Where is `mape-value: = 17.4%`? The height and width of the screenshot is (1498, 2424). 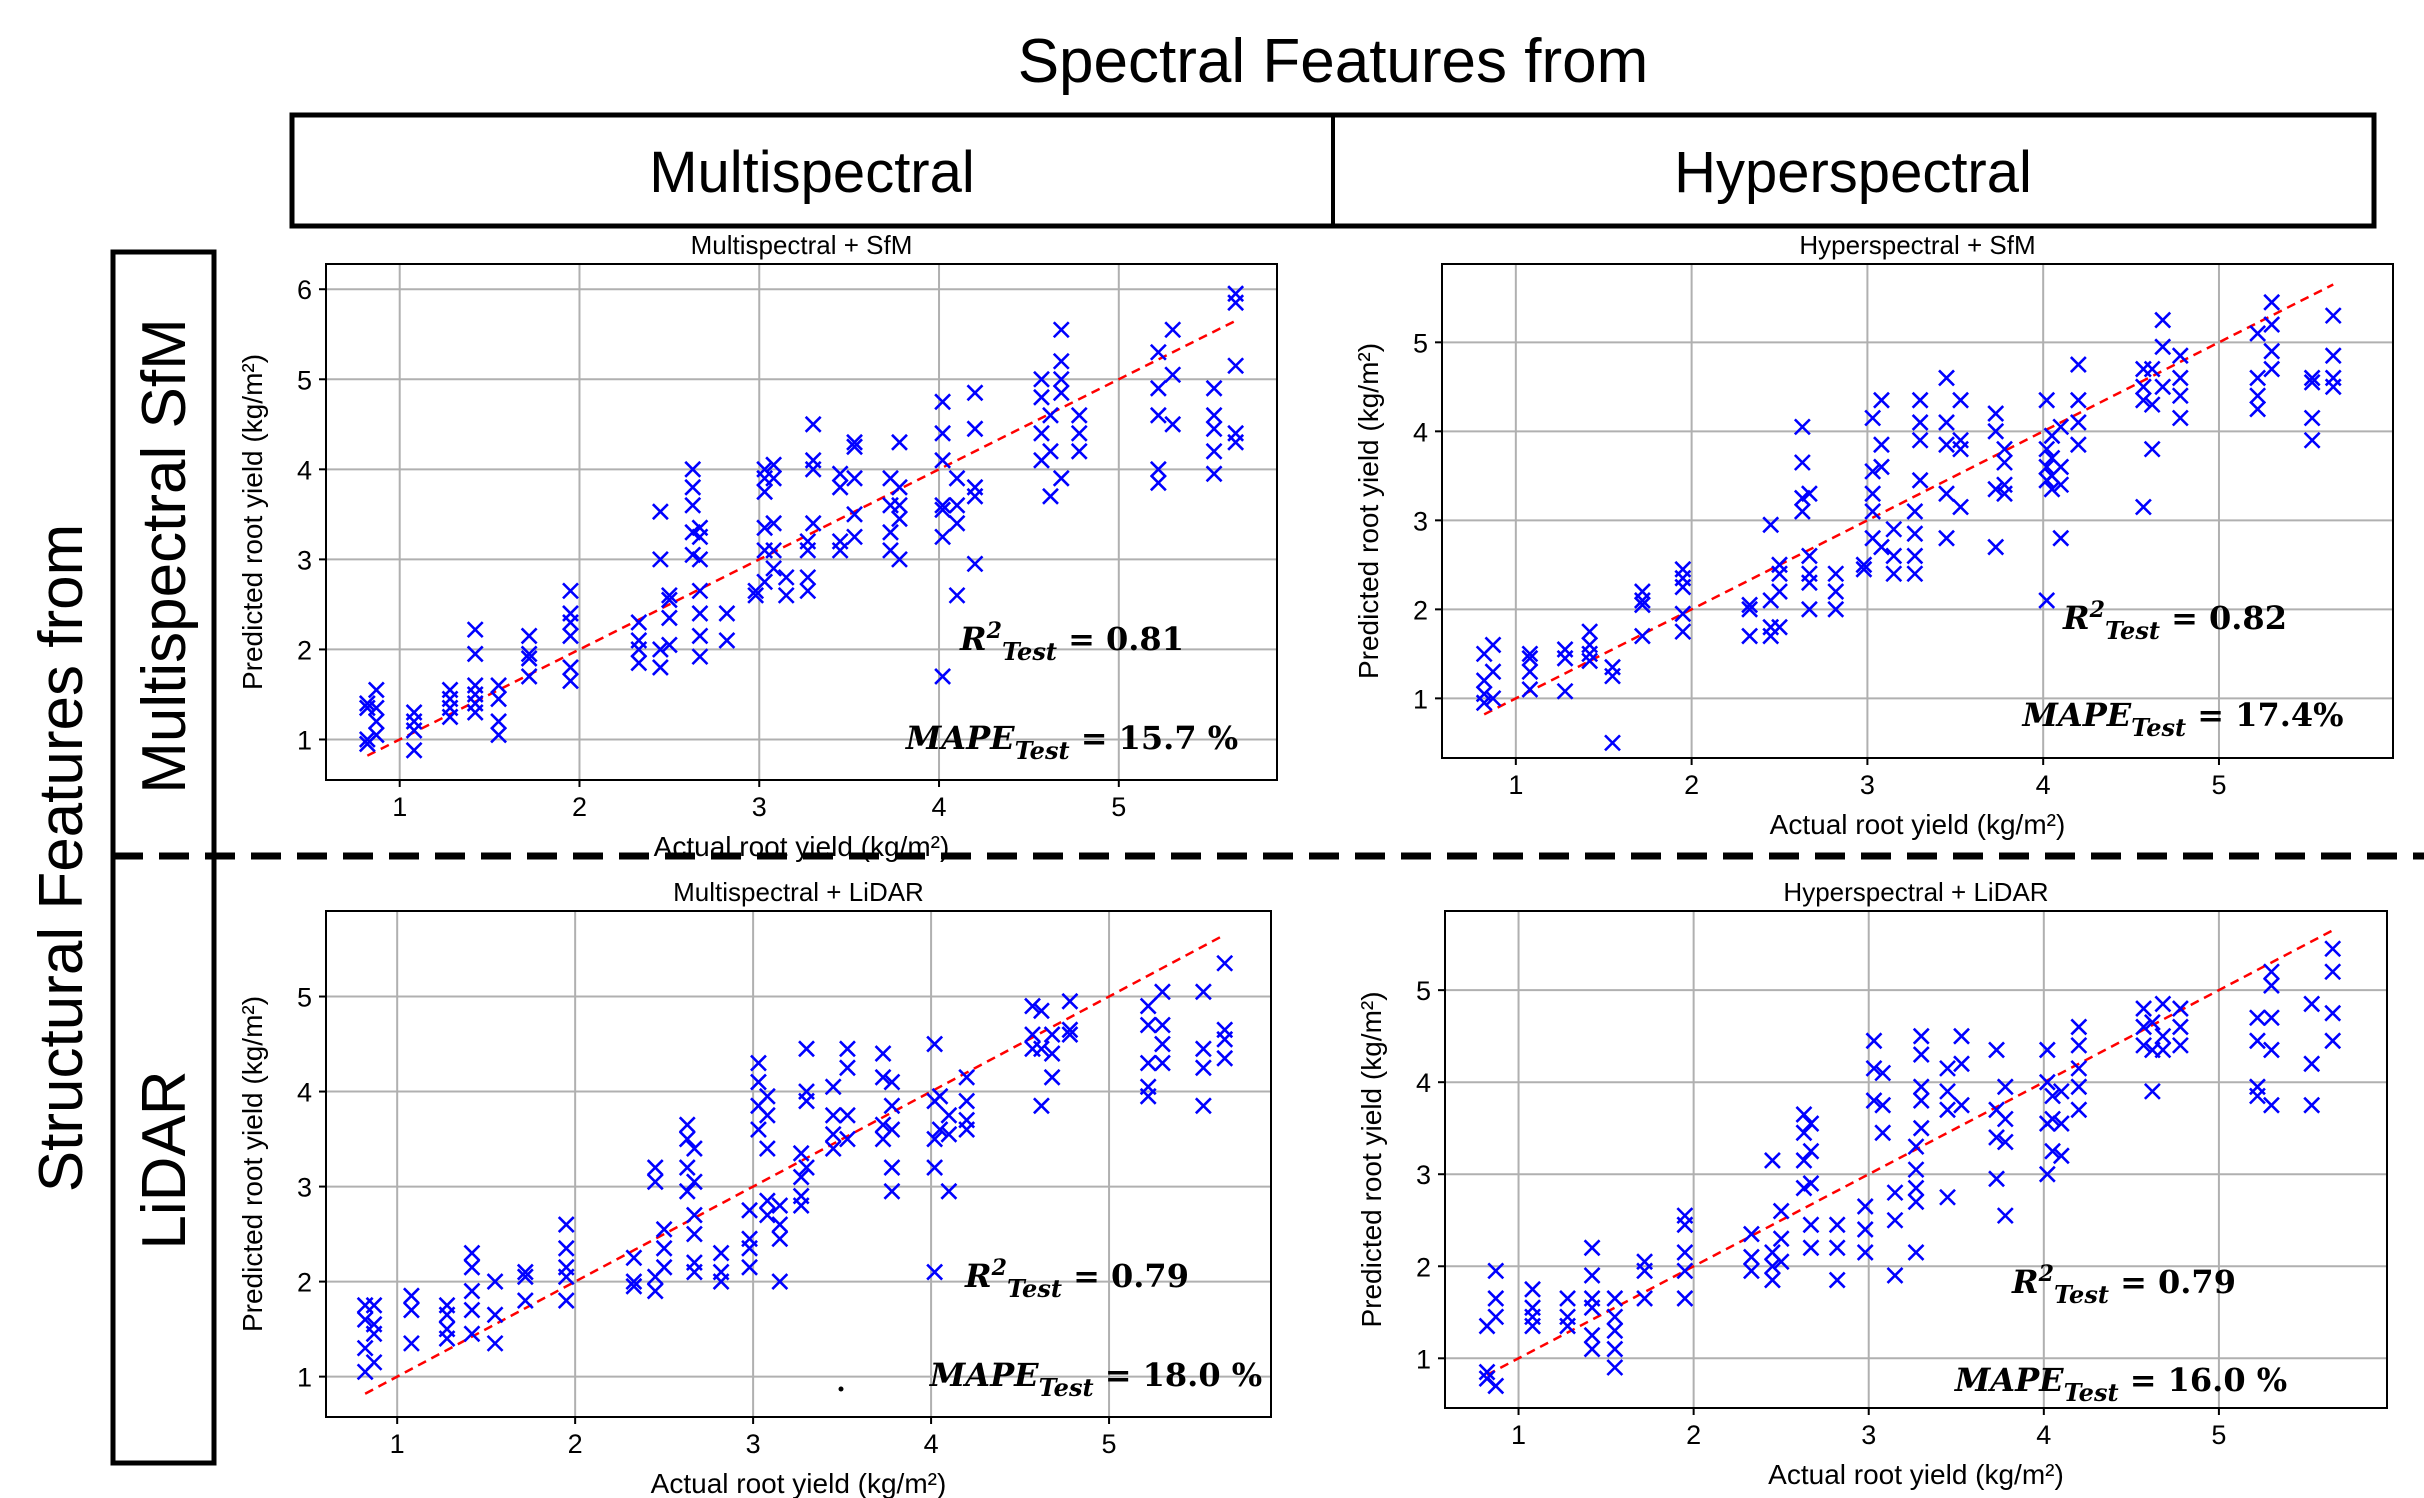 mape-value: = 17.4% is located at coordinates (2264, 715).